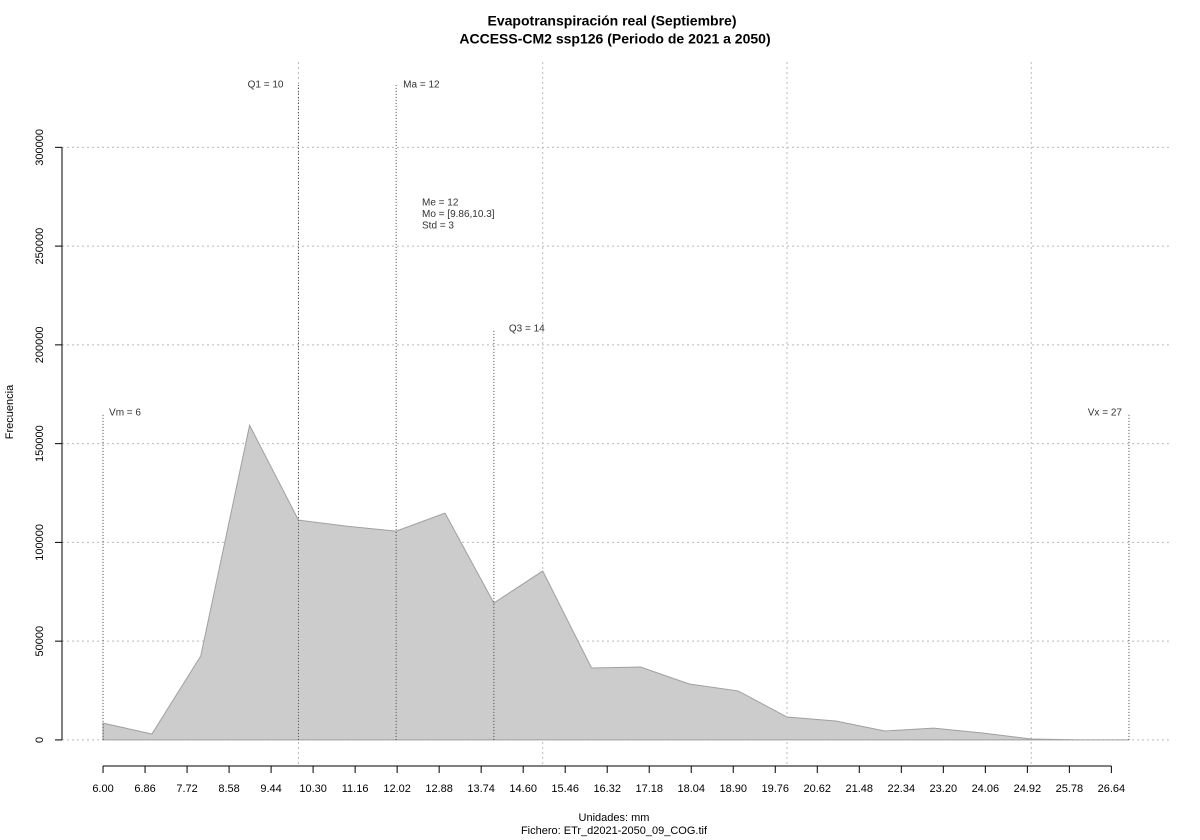 The image size is (1200, 840). Describe the element at coordinates (1070, 789) in the screenshot. I see `x-tick-label: 25.78` at that location.